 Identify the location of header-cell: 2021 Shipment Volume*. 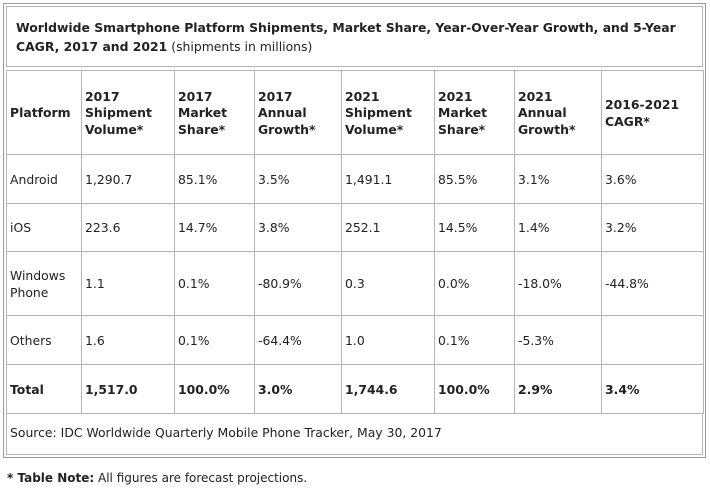
(388, 112).